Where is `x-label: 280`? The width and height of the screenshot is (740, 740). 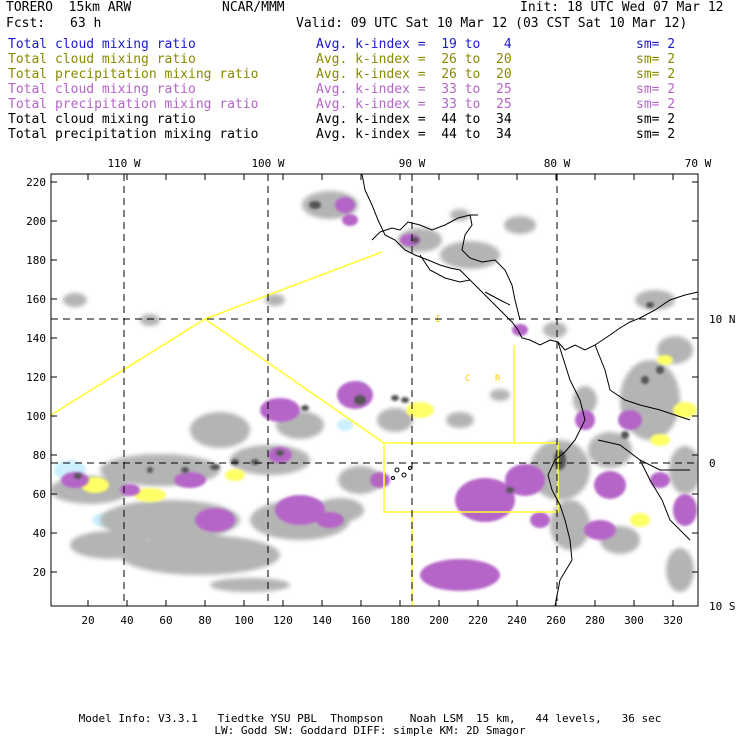 x-label: 280 is located at coordinates (595, 620).